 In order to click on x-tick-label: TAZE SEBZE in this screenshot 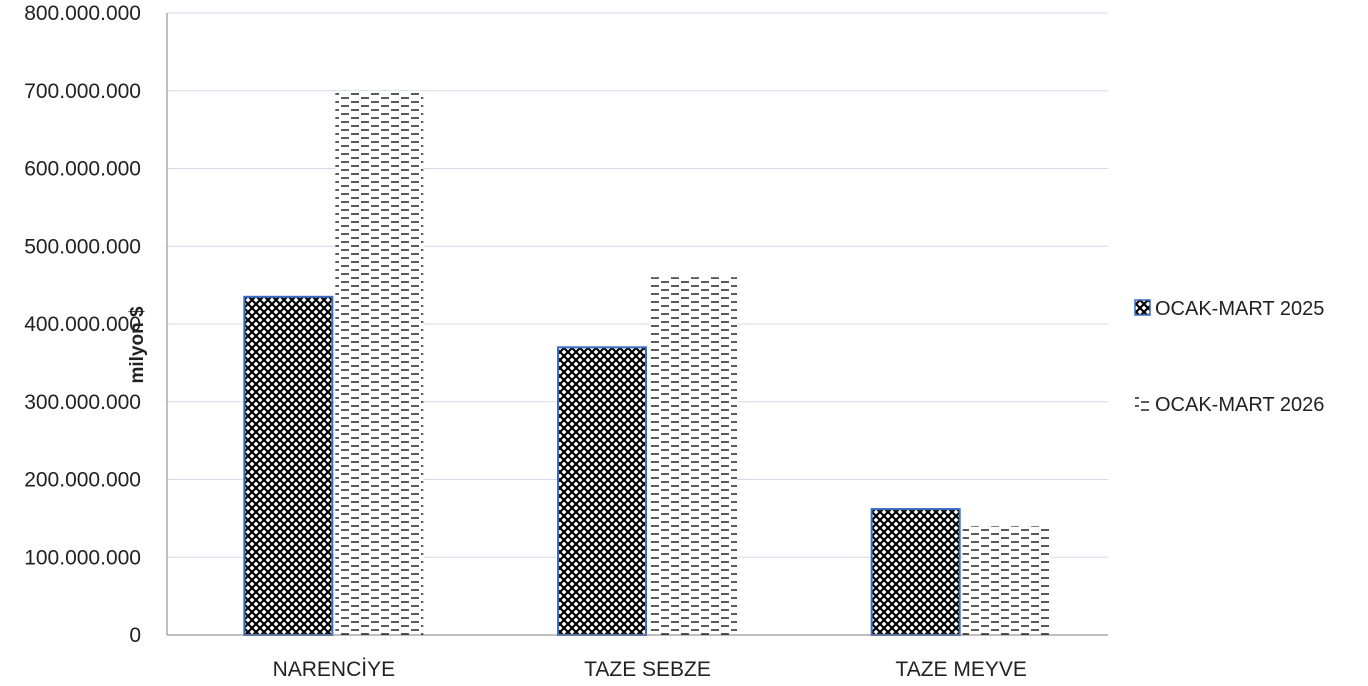, I will do `click(647, 669)`.